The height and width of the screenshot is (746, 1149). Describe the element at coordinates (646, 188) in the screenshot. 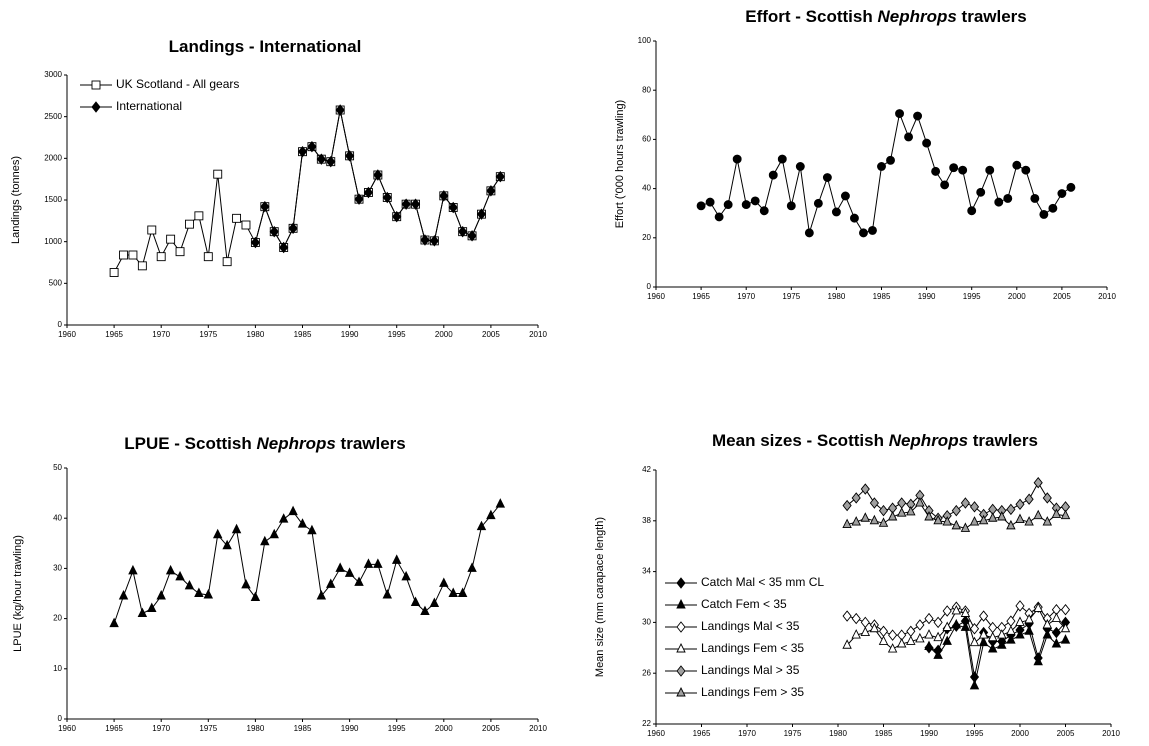

I see `y-tick-label: 40` at that location.